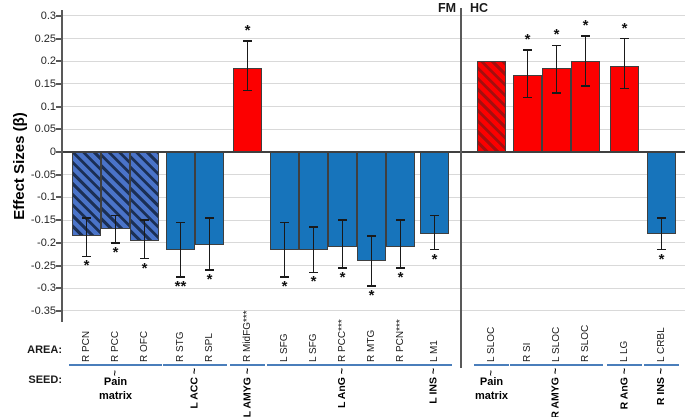  What do you see at coordinates (45, 83) in the screenshot?
I see `y-tick-label: 0.15` at bounding box center [45, 83].